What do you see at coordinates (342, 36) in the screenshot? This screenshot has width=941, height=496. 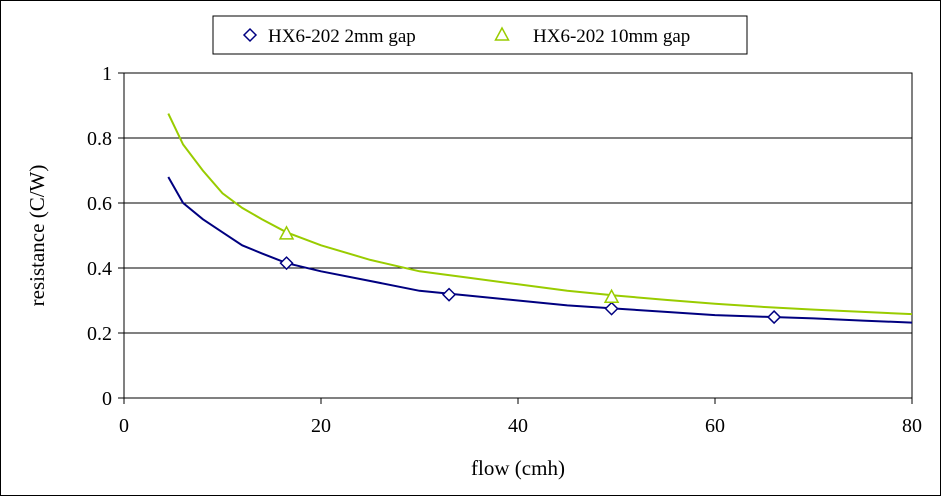 I see `legend-label: HX6-202 2mm gap` at bounding box center [342, 36].